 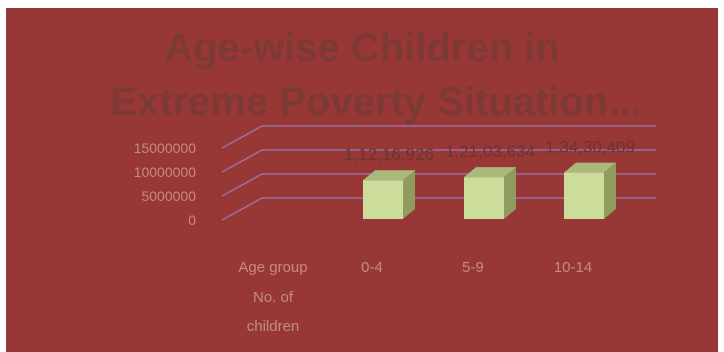 I want to click on row-header-line-2: No. of, so click(x=273, y=297).